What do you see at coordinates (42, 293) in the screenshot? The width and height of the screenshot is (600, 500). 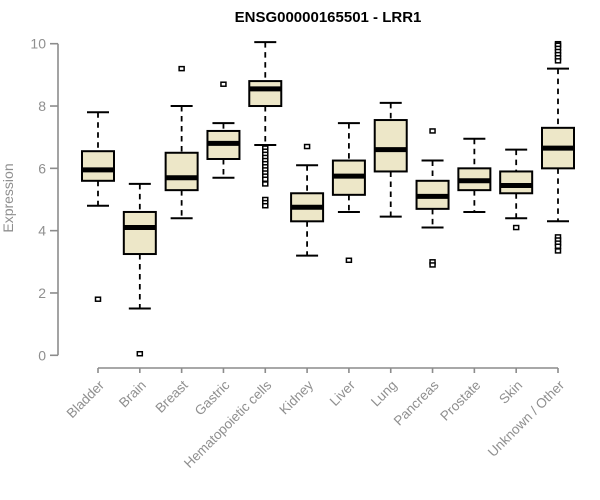 I see `y-tick-label: 2` at bounding box center [42, 293].